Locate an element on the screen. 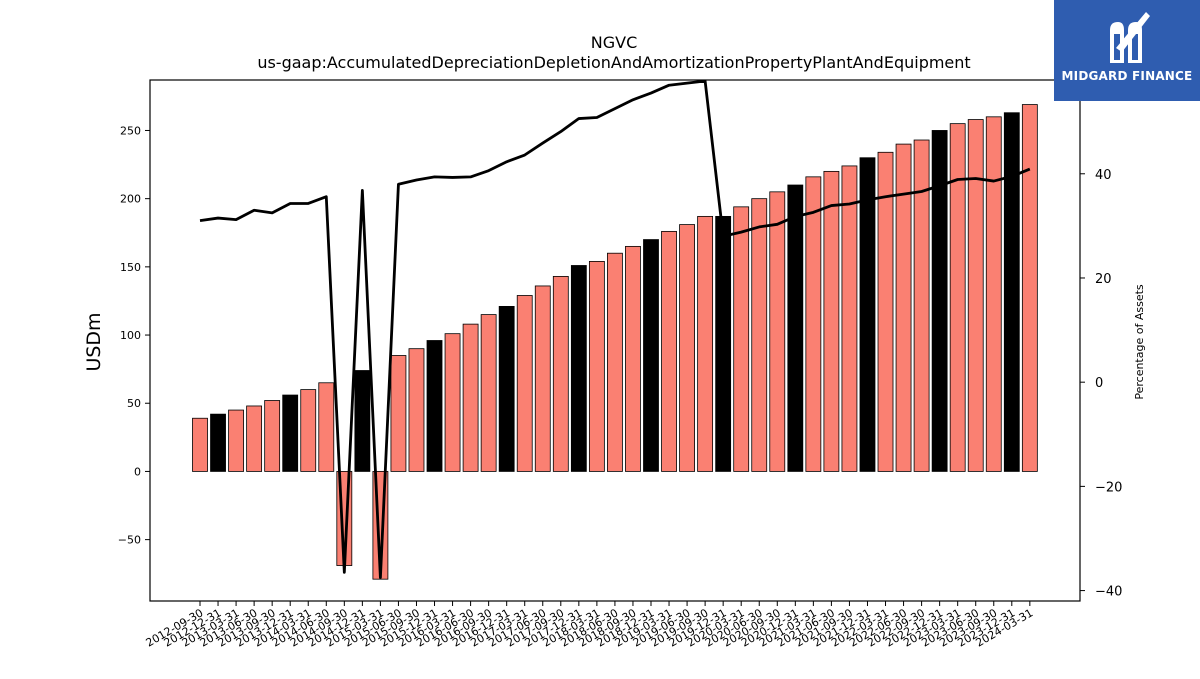 This screenshot has height=679, width=1200. chart-title: NGVC is located at coordinates (614, 42).